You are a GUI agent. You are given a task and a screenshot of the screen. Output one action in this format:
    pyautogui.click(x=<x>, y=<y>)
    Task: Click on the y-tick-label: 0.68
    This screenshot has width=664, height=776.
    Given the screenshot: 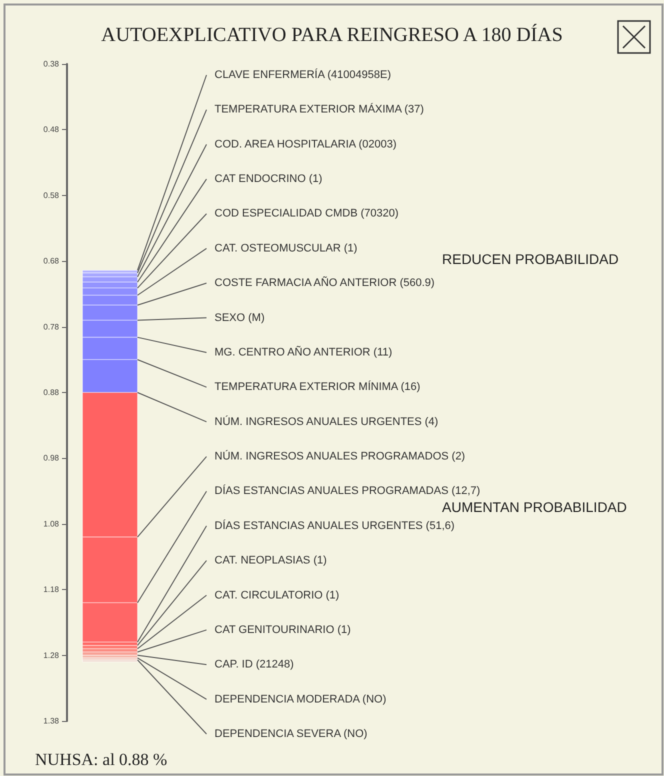 What is the action you would take?
    pyautogui.click(x=51, y=261)
    